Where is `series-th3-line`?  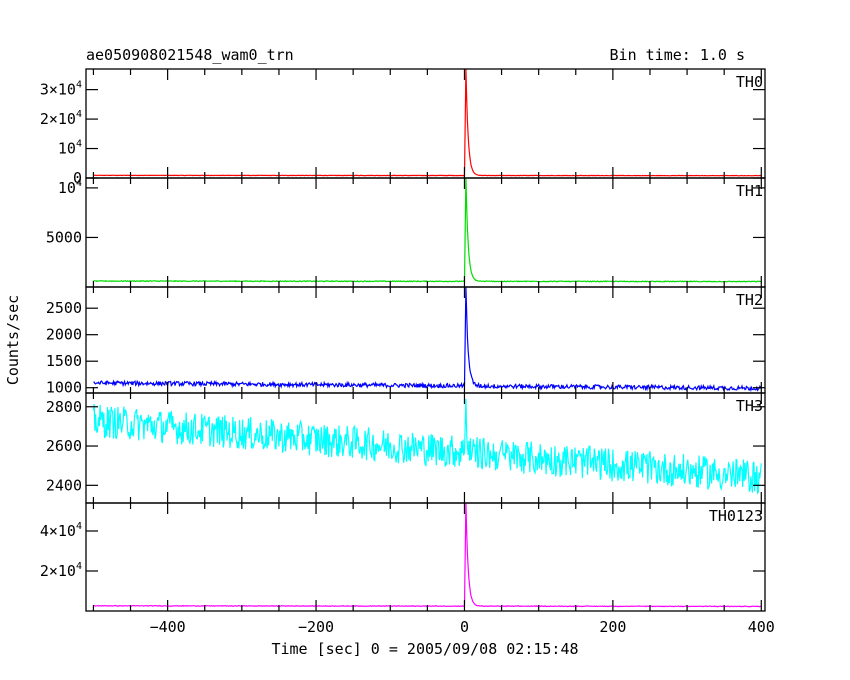
series-th3-line is located at coordinates (427, 446).